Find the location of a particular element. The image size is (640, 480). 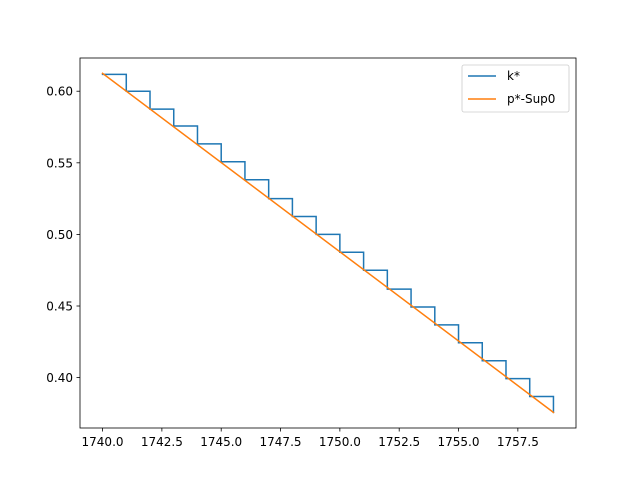

y-tick-label: 0.45 is located at coordinates (59, 307).